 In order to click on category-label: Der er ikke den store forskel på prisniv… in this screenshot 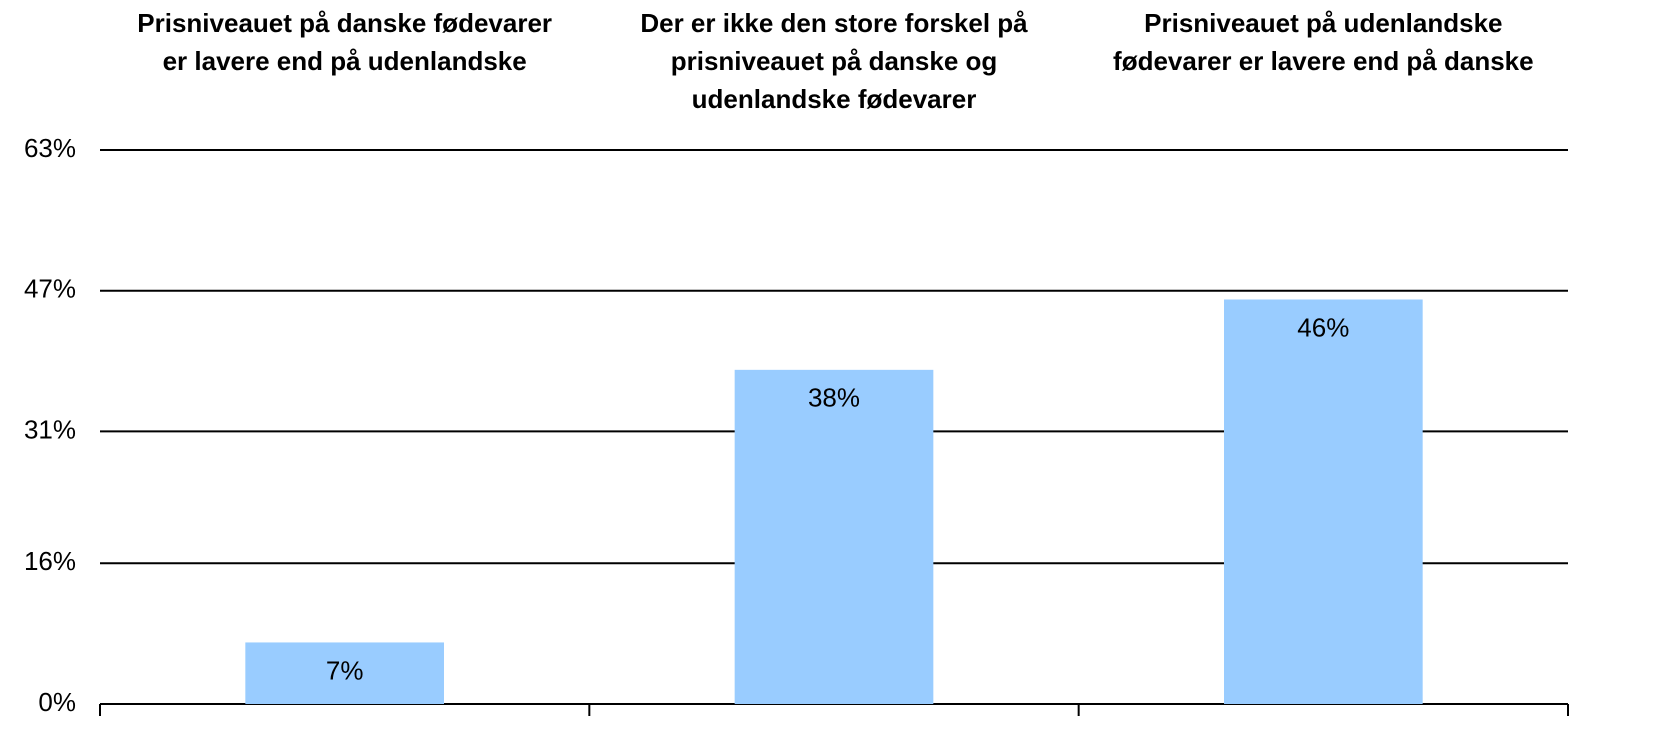, I will do `click(834, 61)`.